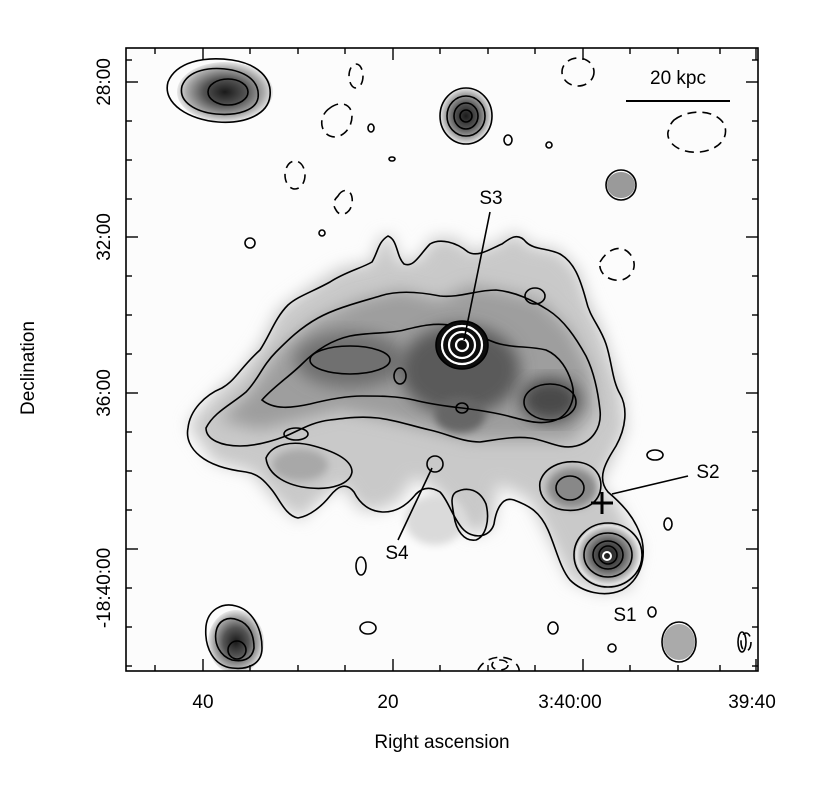  What do you see at coordinates (397, 553) in the screenshot?
I see `source-label-s4: S4` at bounding box center [397, 553].